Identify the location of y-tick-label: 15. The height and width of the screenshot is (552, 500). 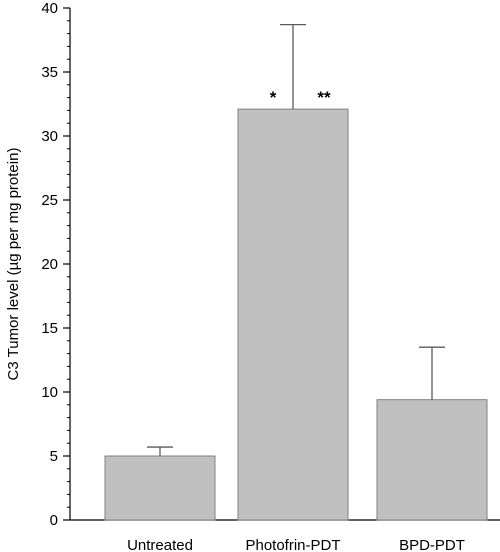
(49, 328).